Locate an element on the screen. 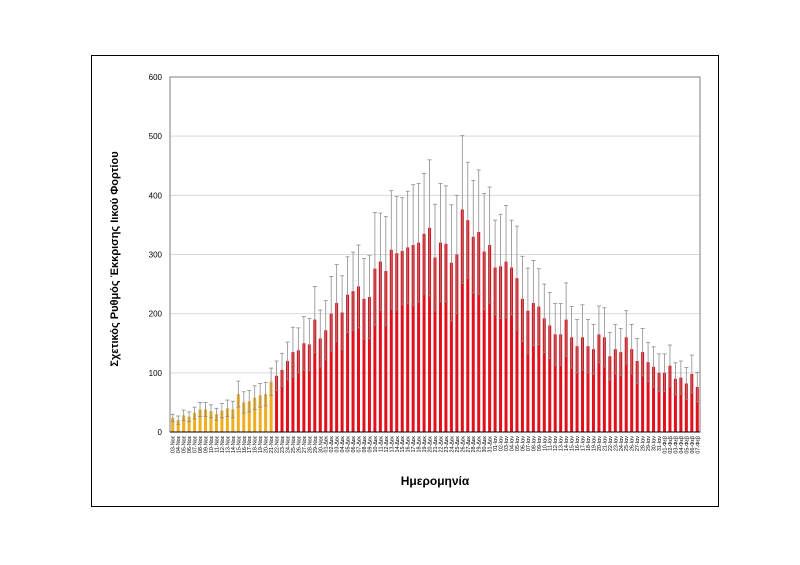 This screenshot has height=565, width=800. x-axis-label: Ημερομηνία is located at coordinates (435, 481).